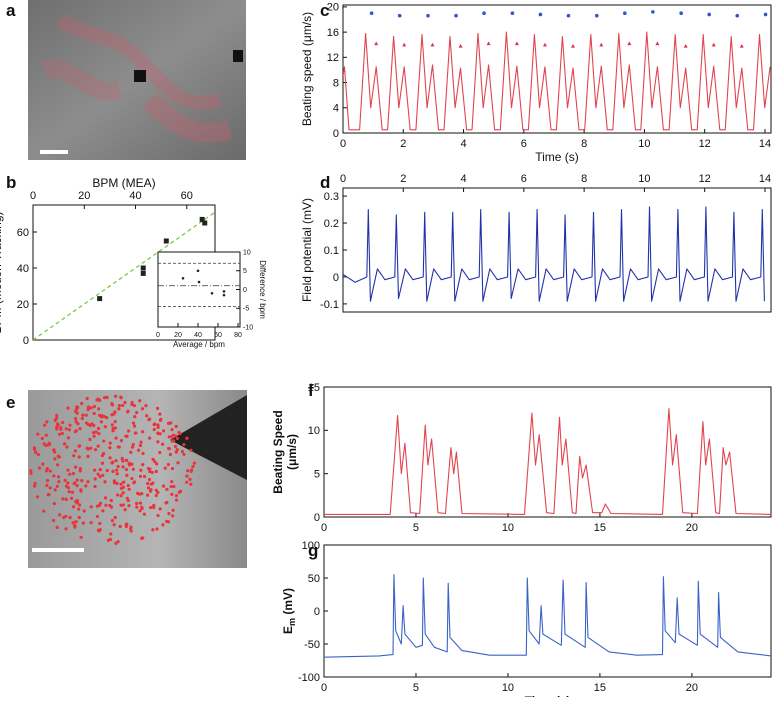  What do you see at coordinates (324, 10) in the screenshot?
I see `panel-label: c` at bounding box center [324, 10].